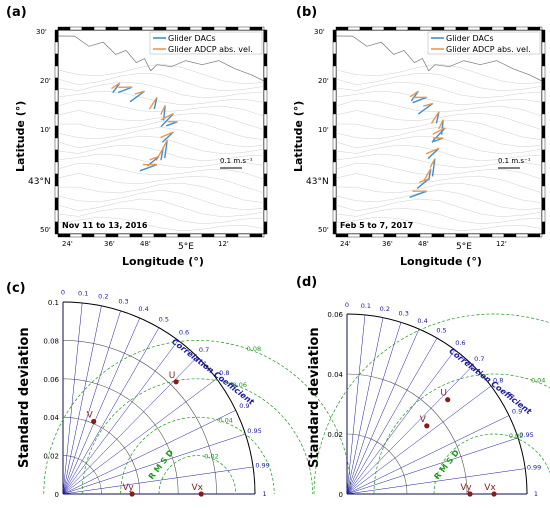 This screenshot has width=550, height=508. What do you see at coordinates (51, 380) in the screenshot?
I see `std-tick-label: 0.06` at bounding box center [51, 380].